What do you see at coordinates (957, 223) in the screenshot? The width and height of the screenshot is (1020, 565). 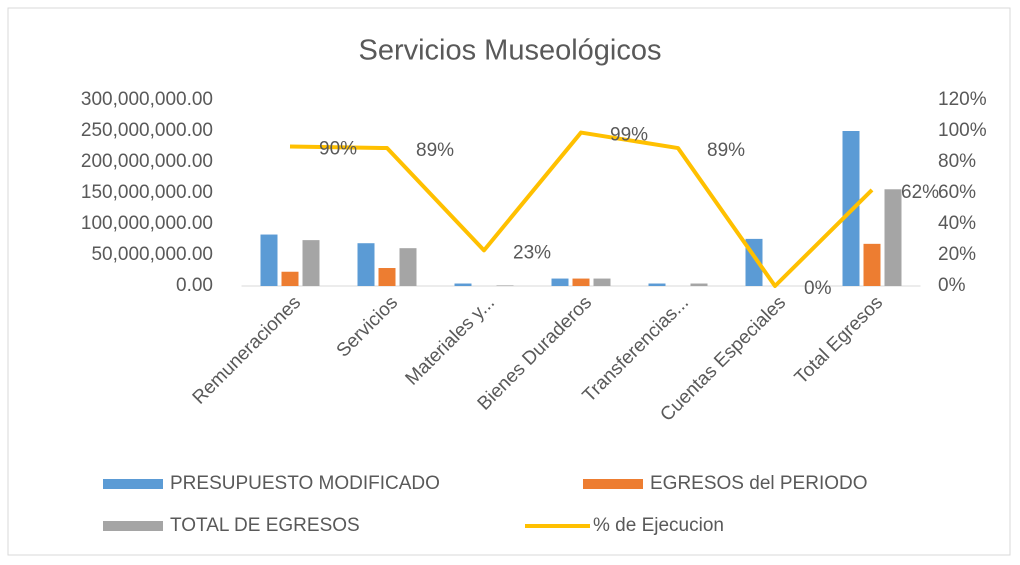 I see `y2-tick-label: 40%` at bounding box center [957, 223].